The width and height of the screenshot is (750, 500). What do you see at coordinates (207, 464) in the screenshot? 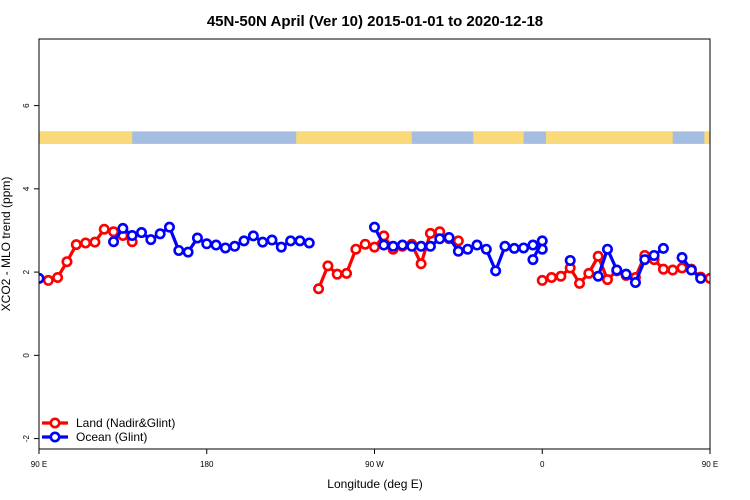
I see `x-tick-label: 180` at bounding box center [207, 464].